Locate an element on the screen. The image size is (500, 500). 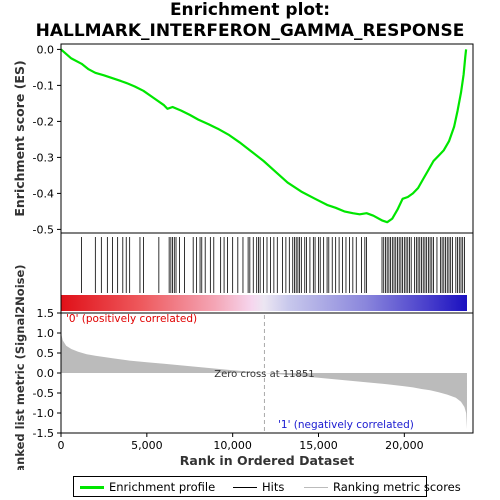
xtick-label-3: 15,000 is located at coordinates (318, 445).